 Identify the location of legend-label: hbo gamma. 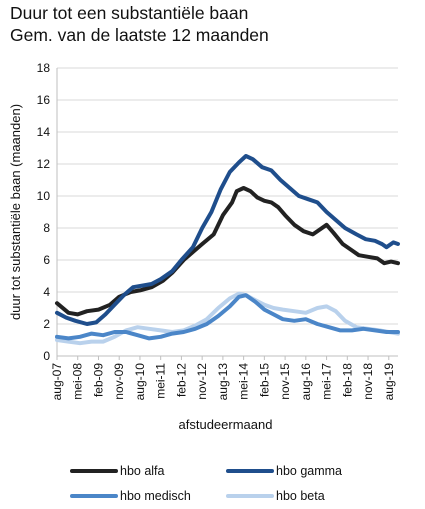
(309, 471).